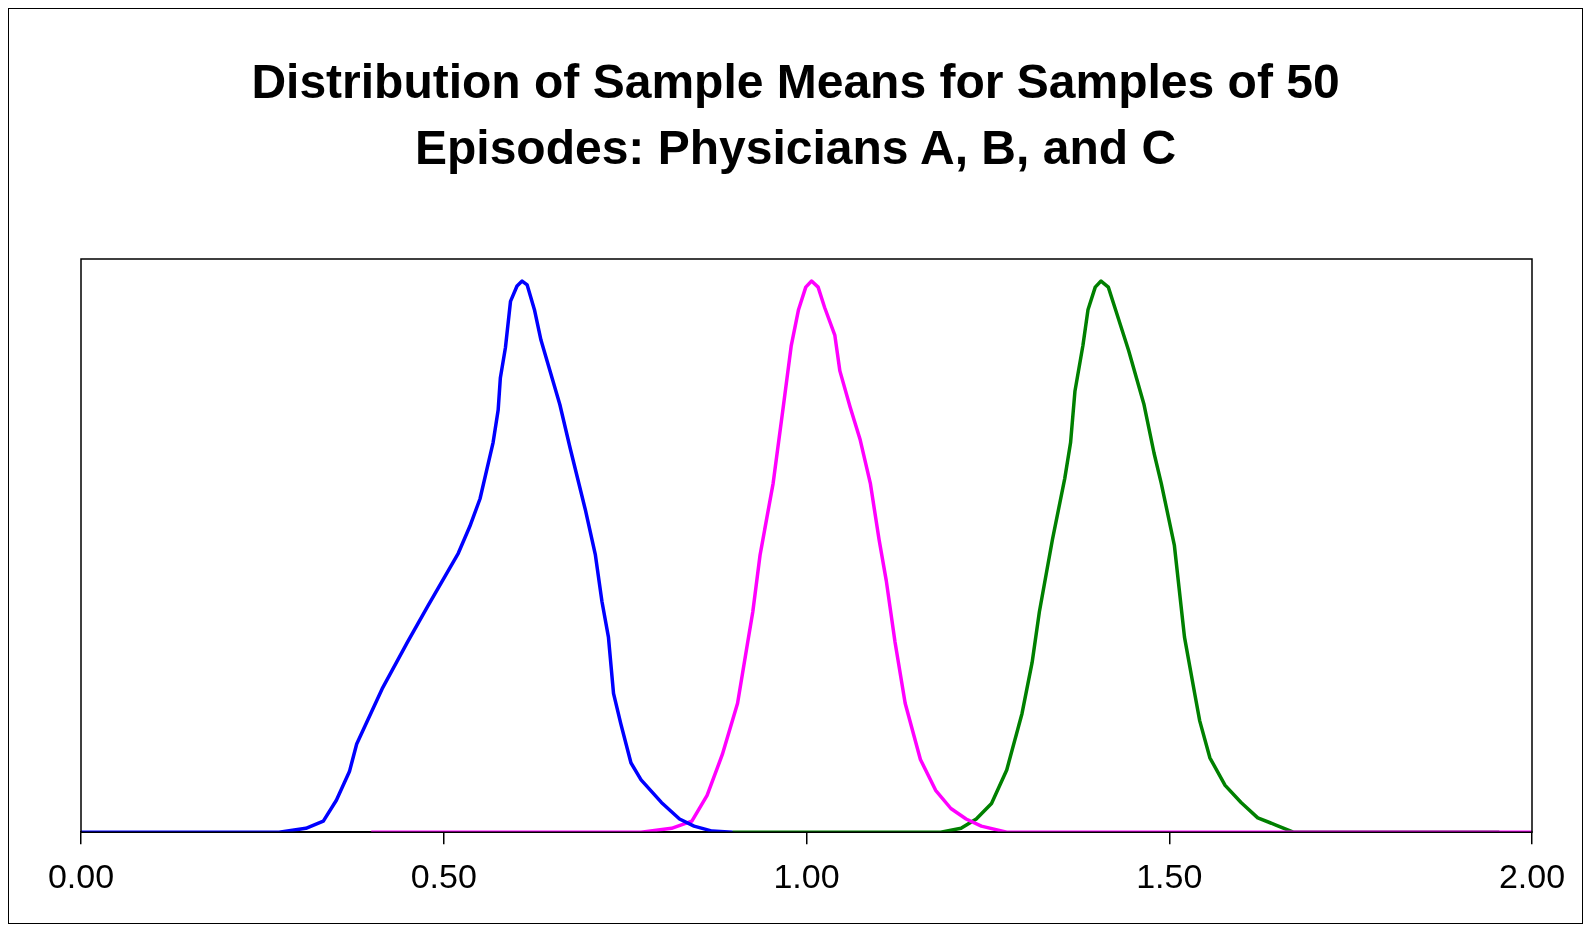 Image resolution: width=1593 pixels, height=934 pixels. What do you see at coordinates (81, 875) in the screenshot?
I see `x-tick-label: 0.00` at bounding box center [81, 875].